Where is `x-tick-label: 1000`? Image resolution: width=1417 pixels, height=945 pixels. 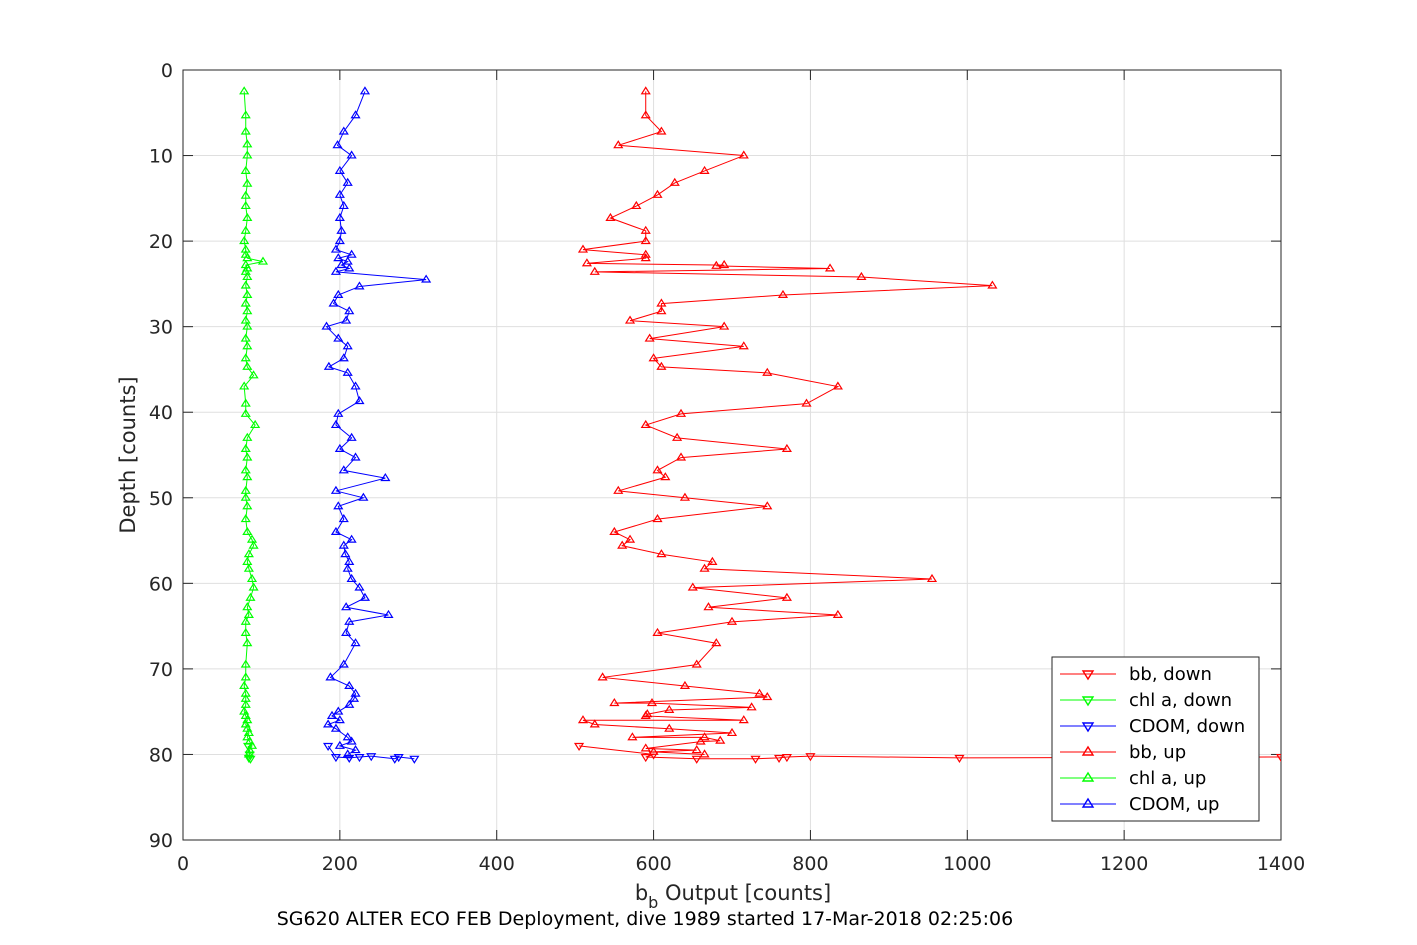 x-tick-label: 1000 is located at coordinates (967, 864).